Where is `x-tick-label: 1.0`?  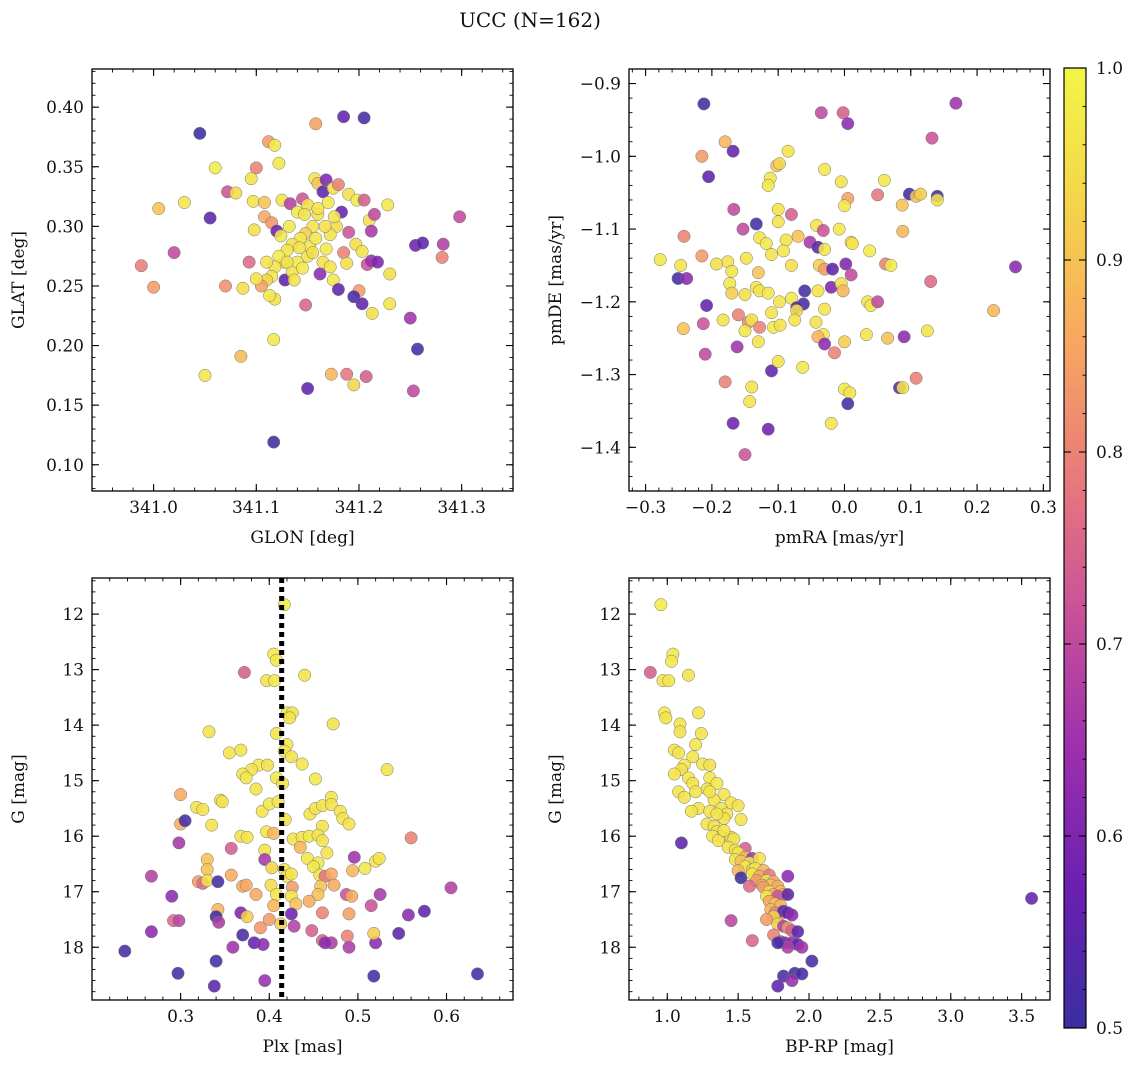 x-tick-label: 1.0 is located at coordinates (667, 1017).